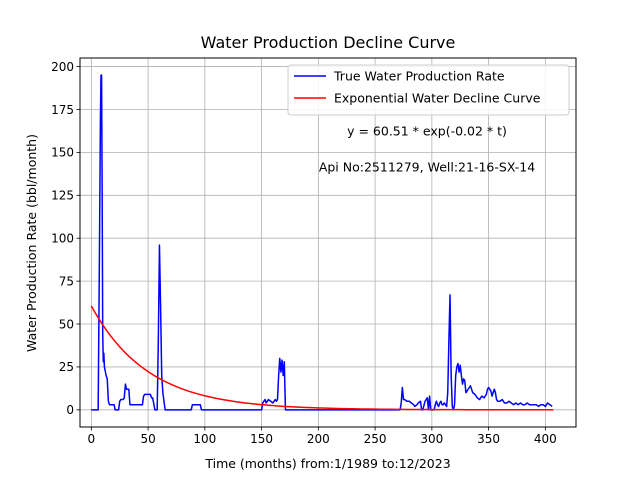  I want to click on x-tick-label: 100, so click(204, 439).